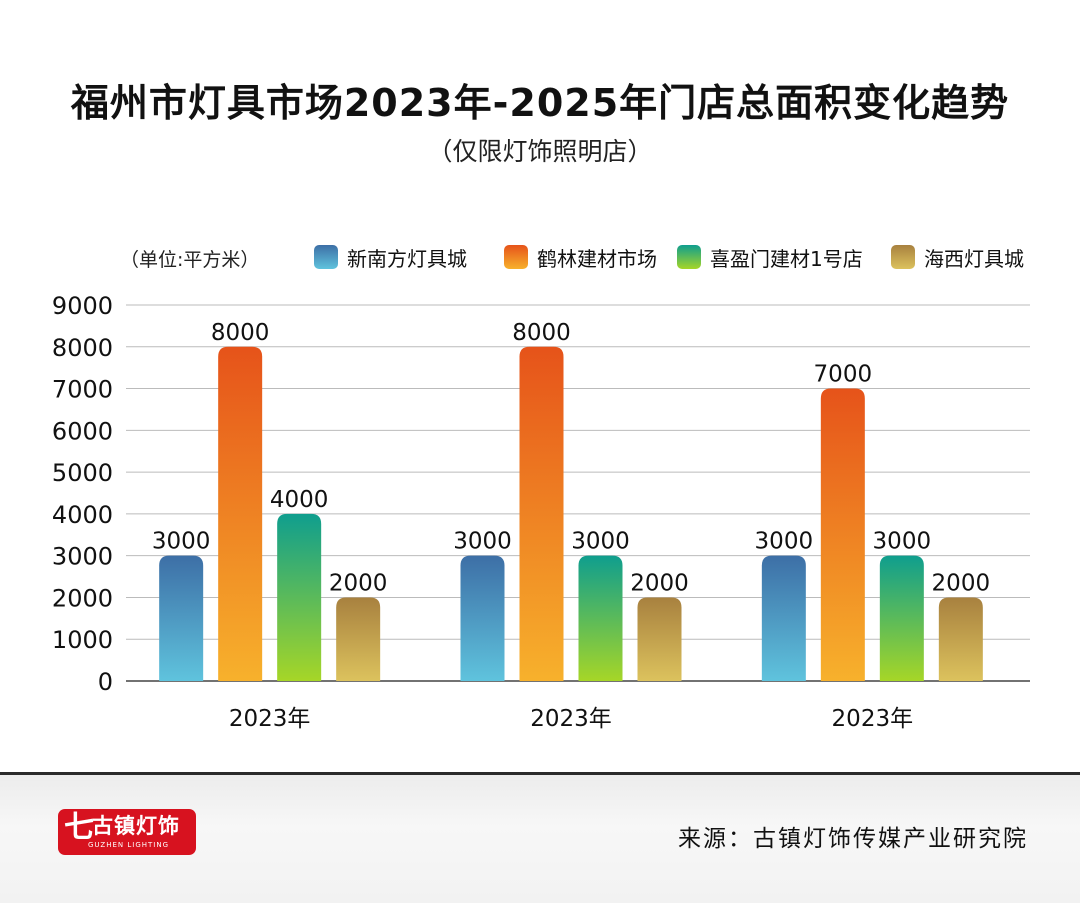  Describe the element at coordinates (853, 839) in the screenshot. I see `source-text: 来源：古镇灯饰传媒产业研究院` at that location.